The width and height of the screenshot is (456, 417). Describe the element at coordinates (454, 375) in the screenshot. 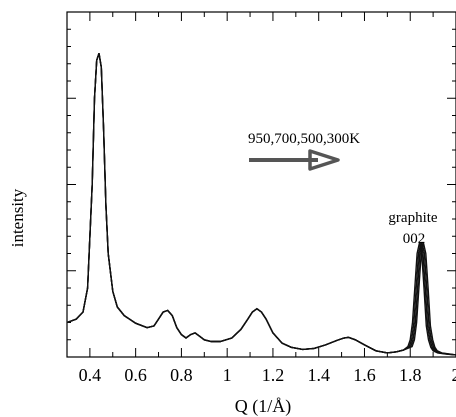

I see `x-tick-label: 2` at that location.